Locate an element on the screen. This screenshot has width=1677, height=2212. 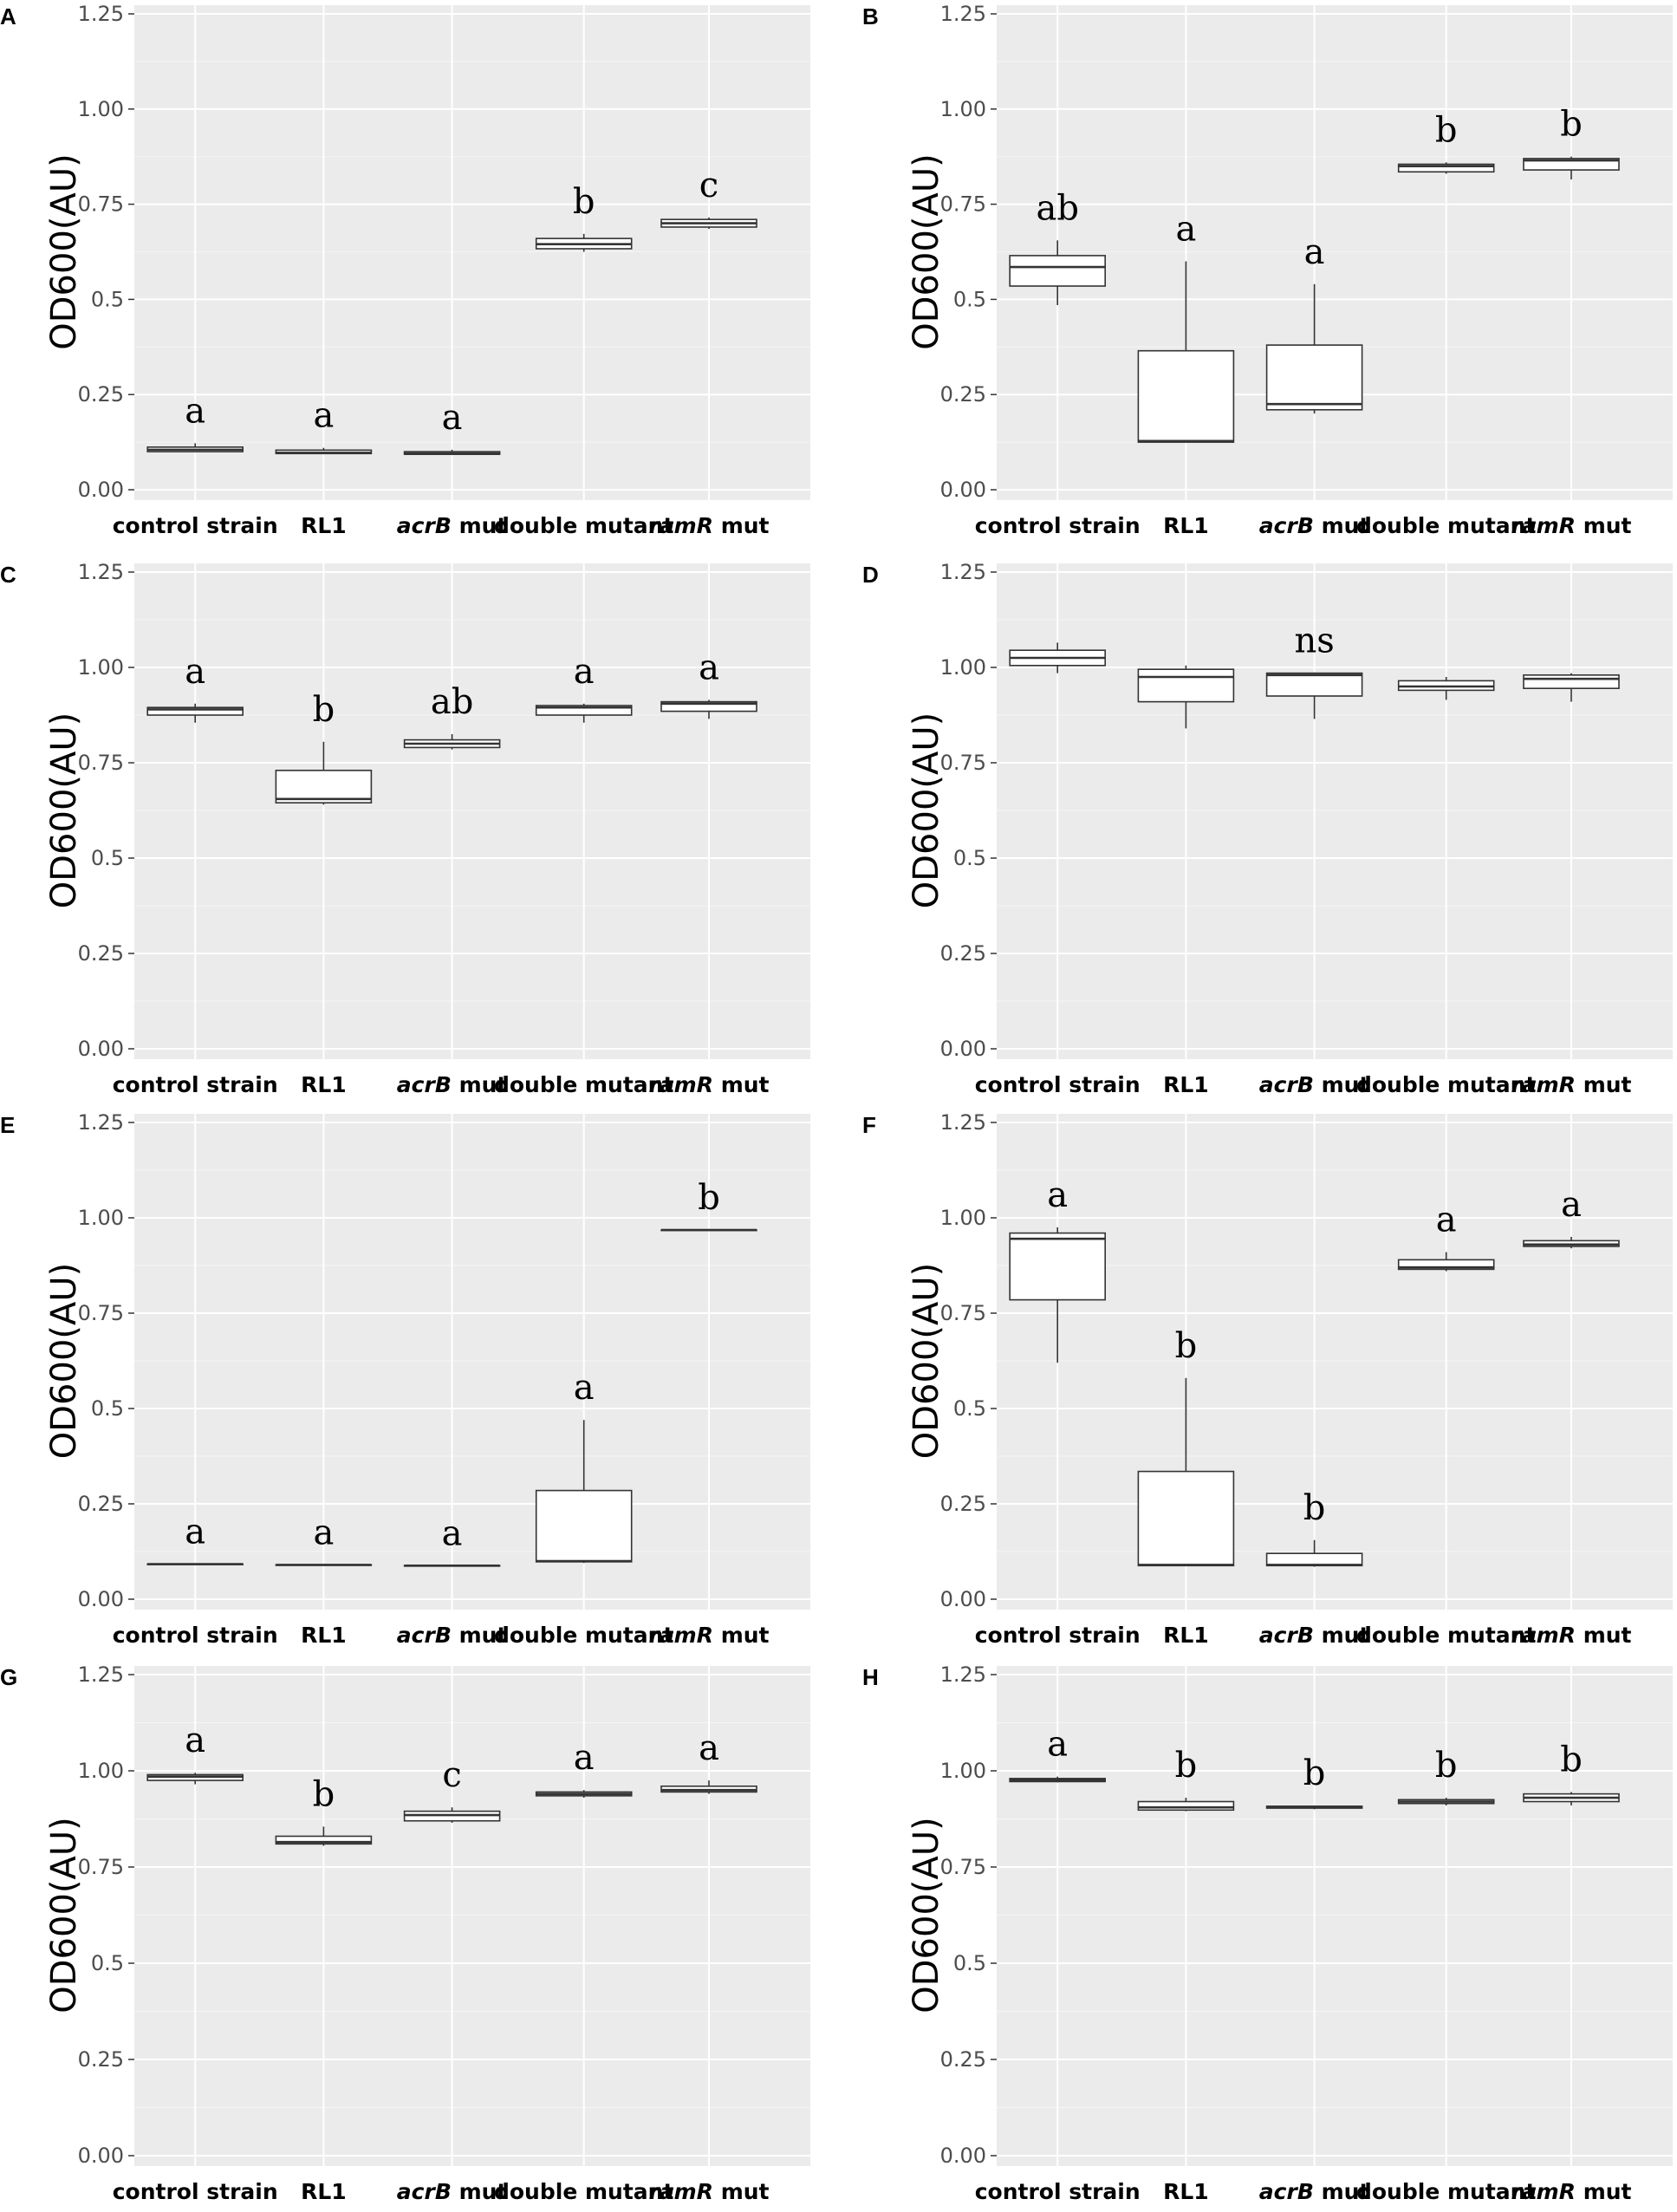
significance-label: ab is located at coordinates (1057, 208).